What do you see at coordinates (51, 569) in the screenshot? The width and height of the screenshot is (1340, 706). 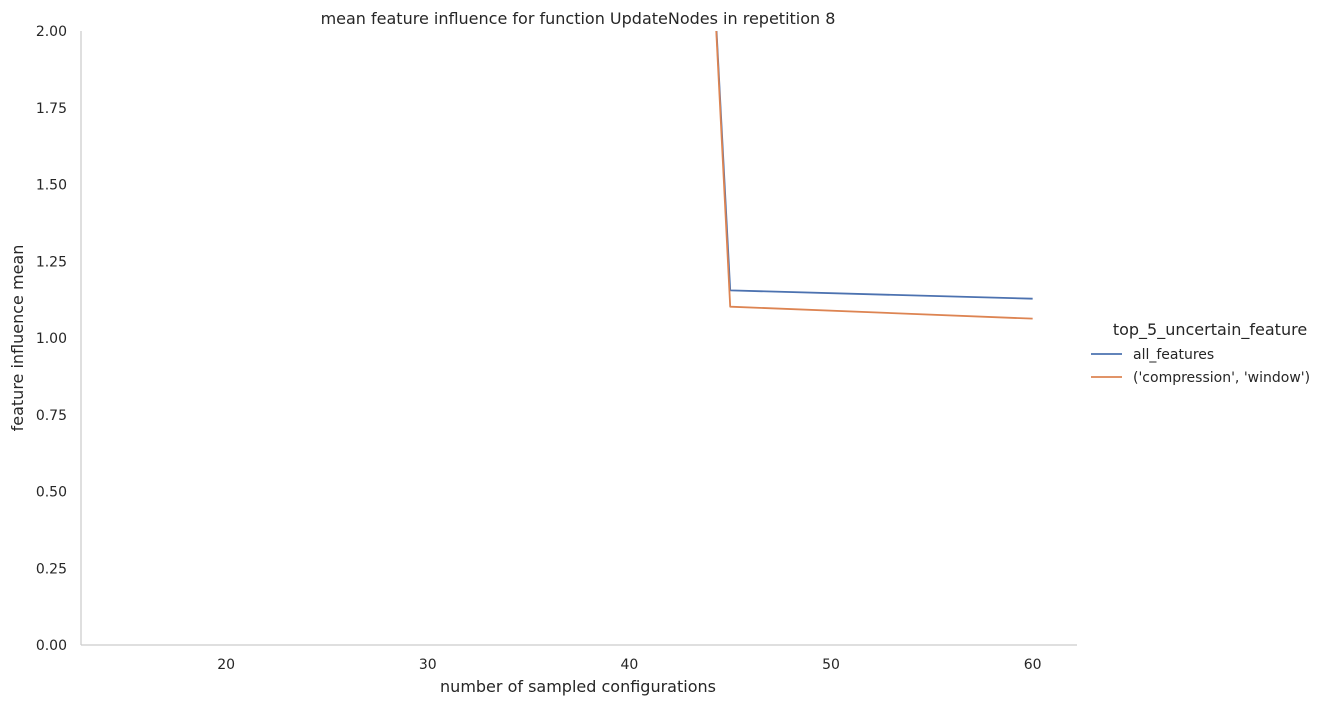 I see `y-tick-label: 0.25` at bounding box center [51, 569].